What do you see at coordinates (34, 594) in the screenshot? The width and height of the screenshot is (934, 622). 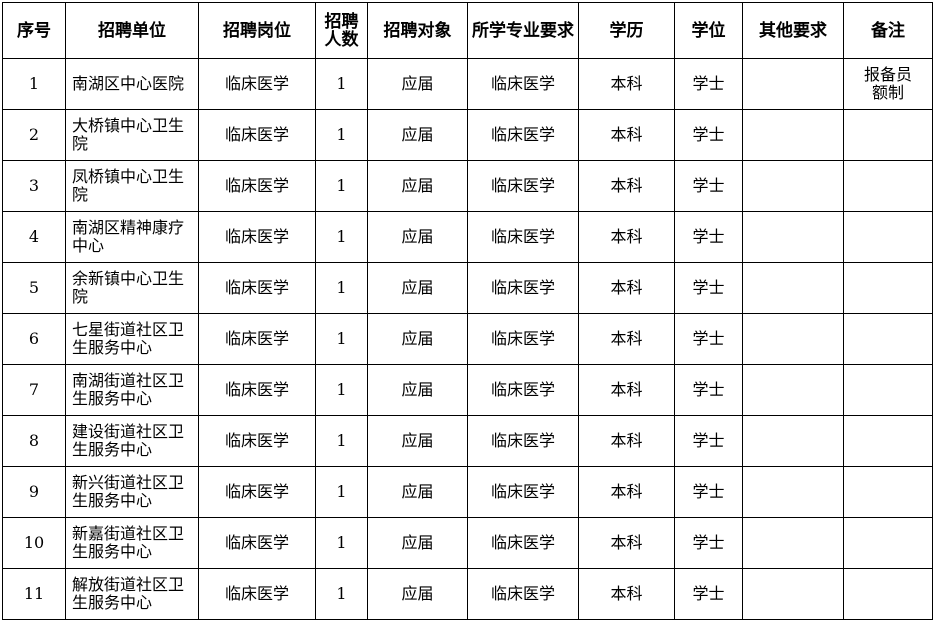 I see `cell-no: 11` at bounding box center [34, 594].